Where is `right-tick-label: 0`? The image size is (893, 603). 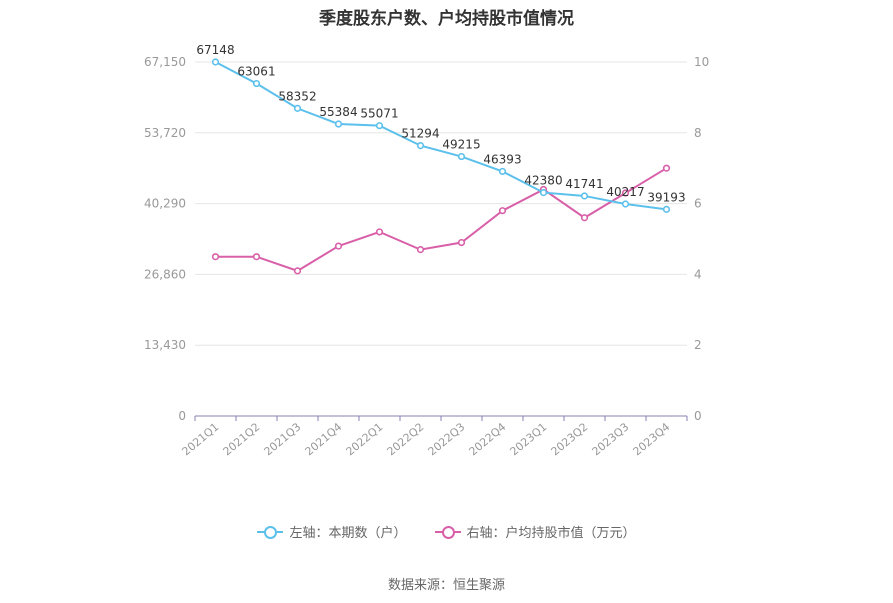 right-tick-label: 0 is located at coordinates (698, 416).